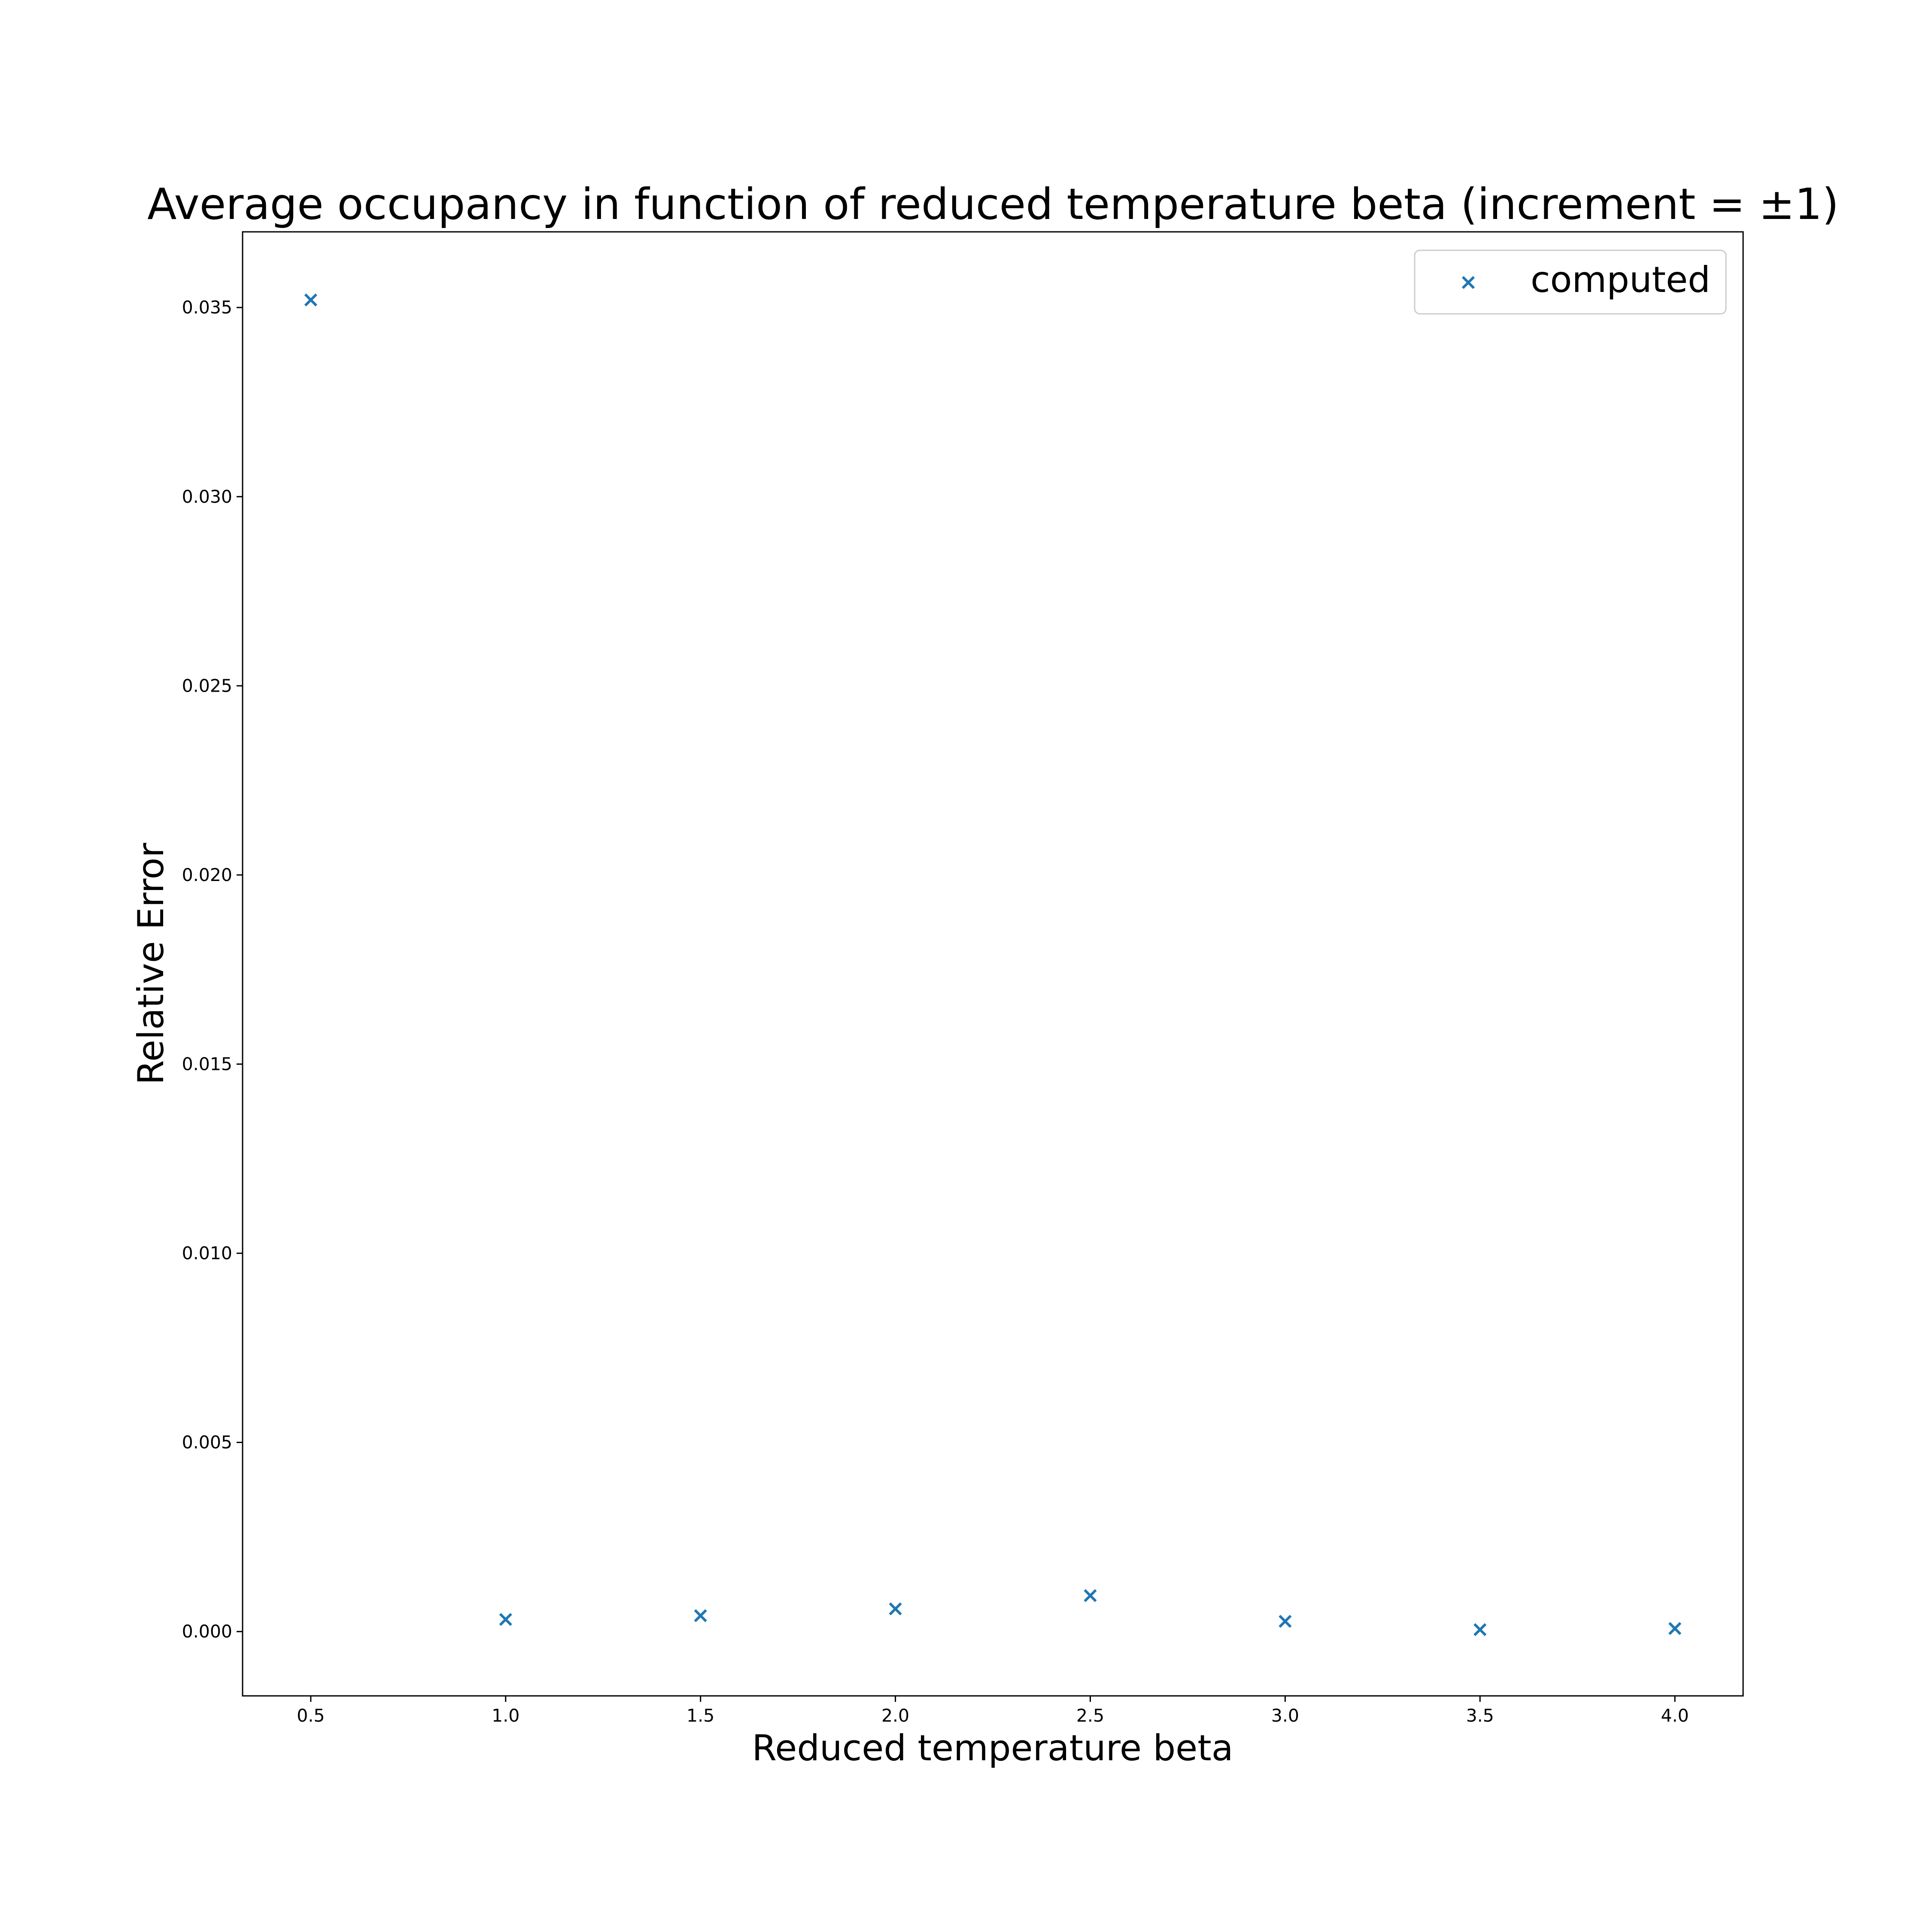  What do you see at coordinates (993, 1711) in the screenshot?
I see `x-axis-ticks: 0.5 1.0 1.5 2.0 2.5 3.0 3.5 4.0` at bounding box center [993, 1711].